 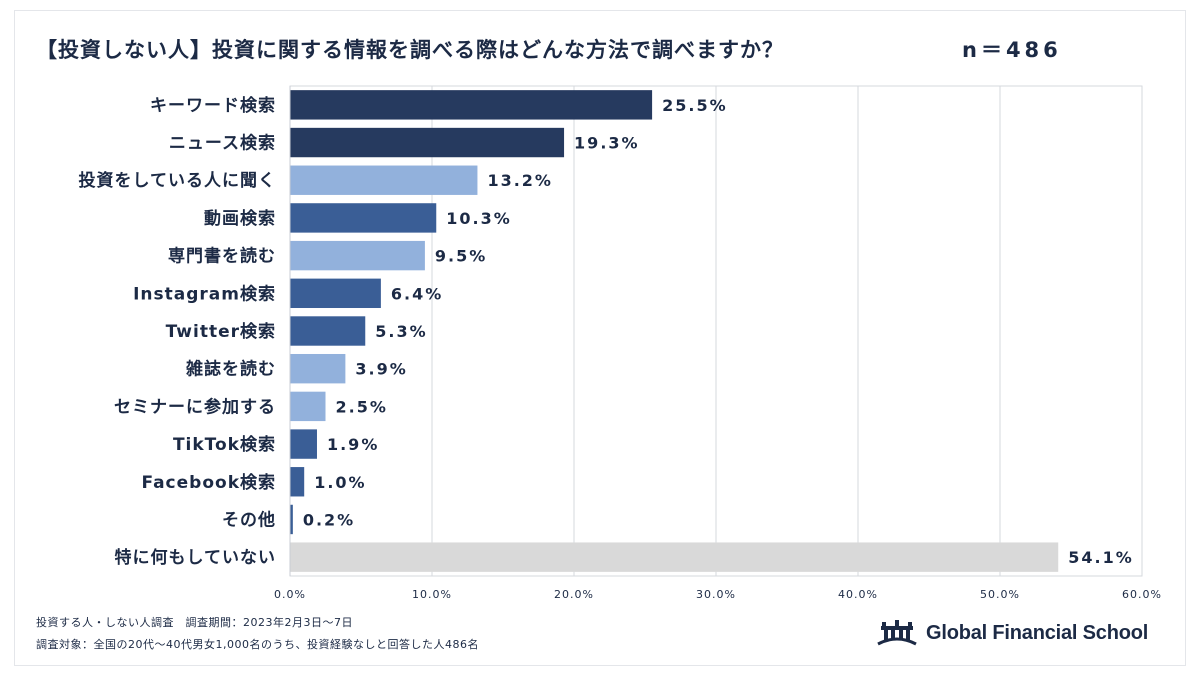 I want to click on category-label: Facebook検索, so click(x=208, y=482).